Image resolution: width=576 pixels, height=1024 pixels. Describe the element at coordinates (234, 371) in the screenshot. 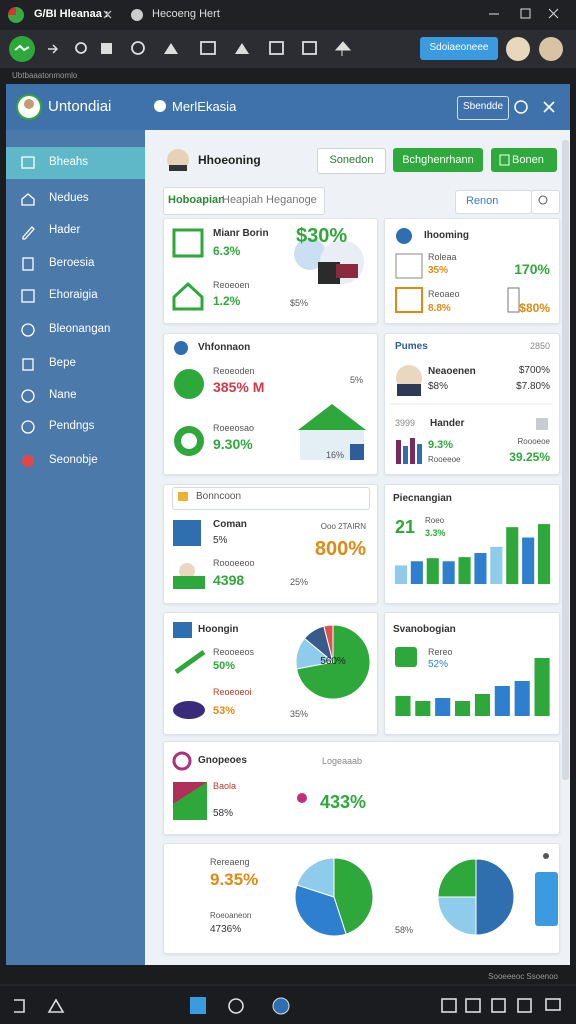

I see `card-label: Reoeoden` at that location.